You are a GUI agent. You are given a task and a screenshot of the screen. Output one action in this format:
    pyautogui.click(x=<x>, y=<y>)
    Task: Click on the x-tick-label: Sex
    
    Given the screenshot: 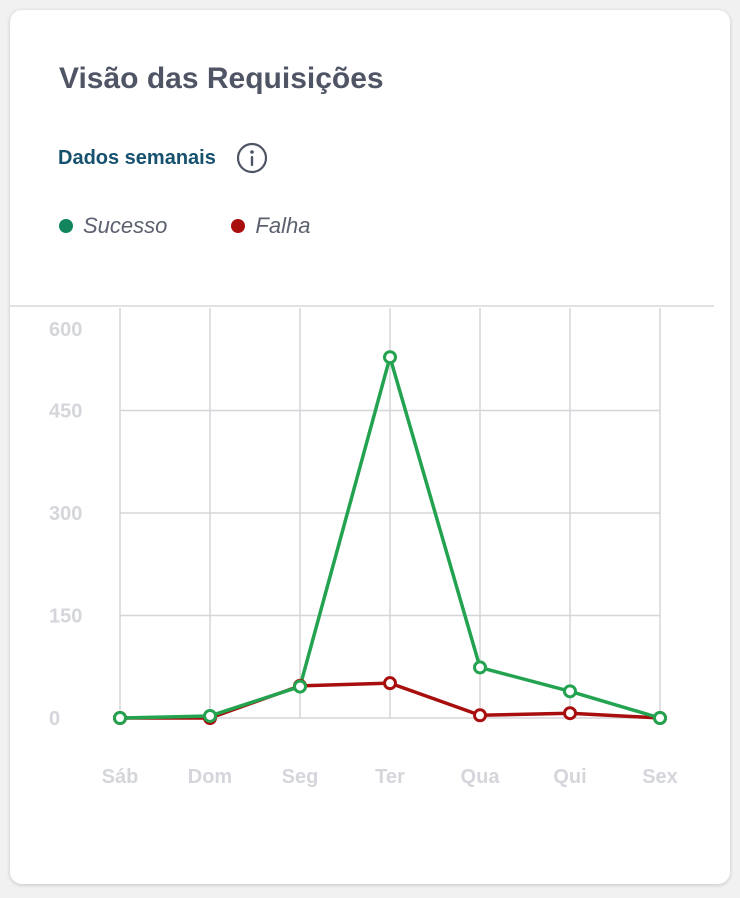 What is the action you would take?
    pyautogui.click(x=660, y=777)
    